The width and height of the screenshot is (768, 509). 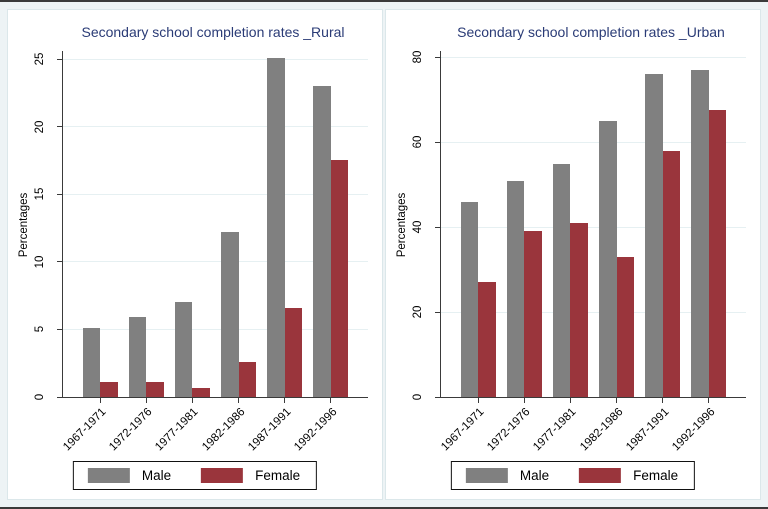 I want to click on y-tick-label: 80, so click(x=418, y=57).